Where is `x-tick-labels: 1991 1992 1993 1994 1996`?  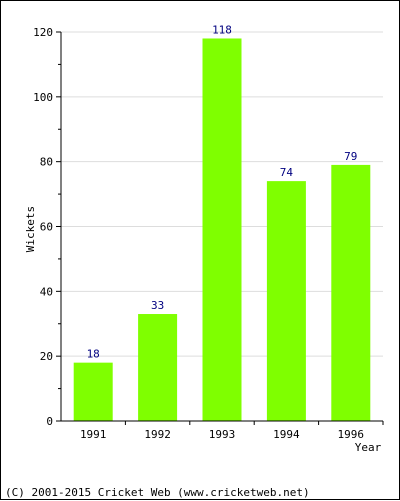
x-tick-labels: 1991 1992 1993 1994 1996 is located at coordinates (232, 431).